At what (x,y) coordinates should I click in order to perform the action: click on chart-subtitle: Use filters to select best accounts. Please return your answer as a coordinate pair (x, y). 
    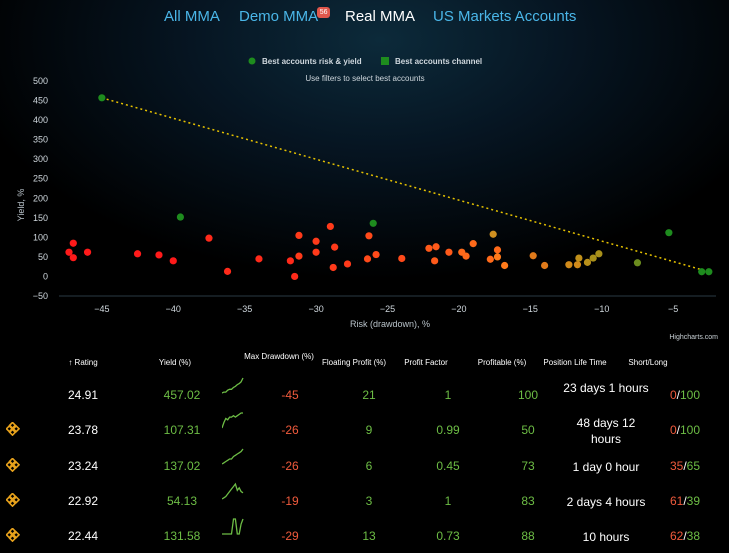
    Looking at the image, I should click on (364, 78).